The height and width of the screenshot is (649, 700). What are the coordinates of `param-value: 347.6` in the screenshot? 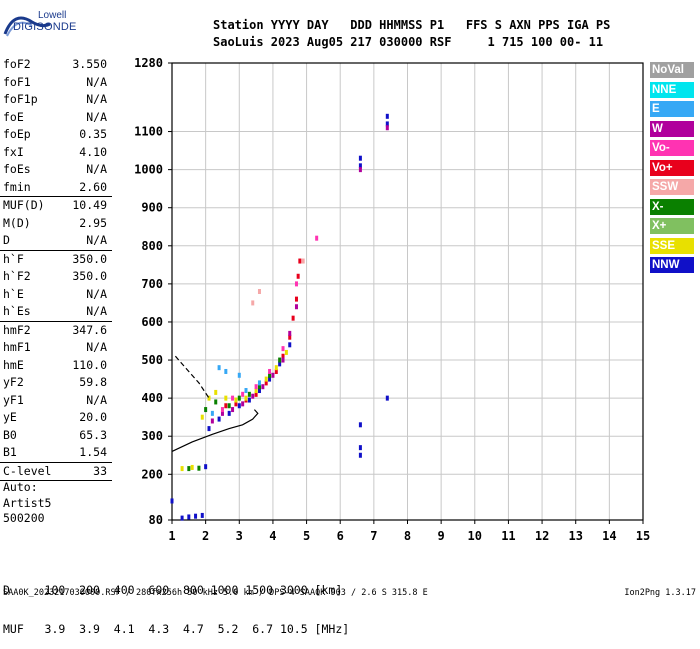 It's located at (89, 329).